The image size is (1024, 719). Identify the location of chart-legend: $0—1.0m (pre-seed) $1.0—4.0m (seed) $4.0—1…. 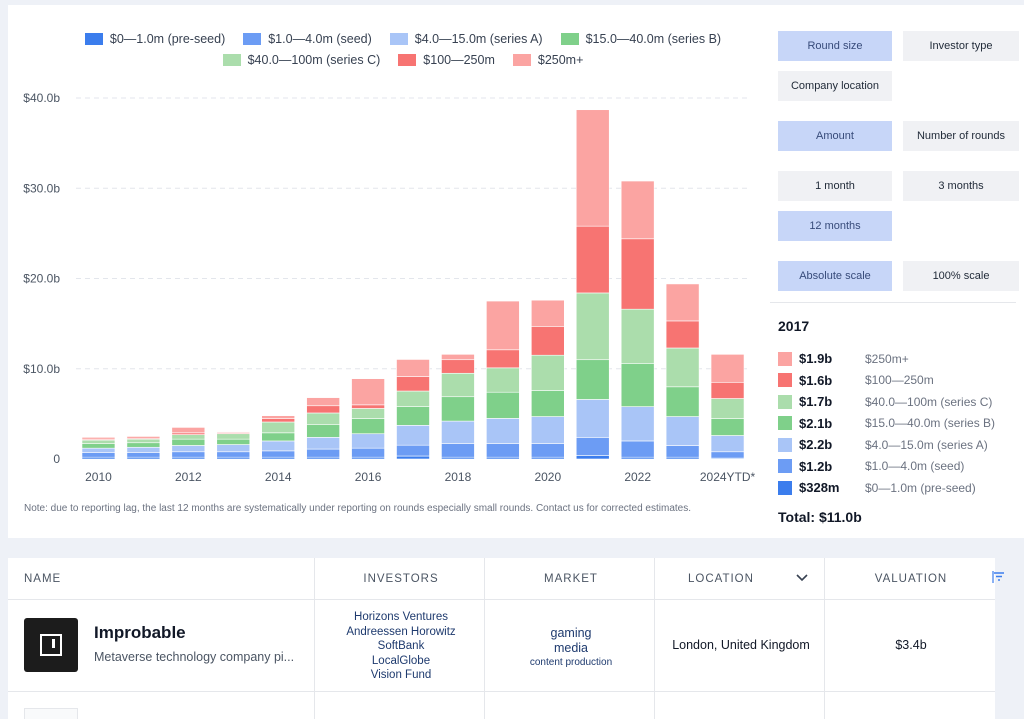
(403, 53).